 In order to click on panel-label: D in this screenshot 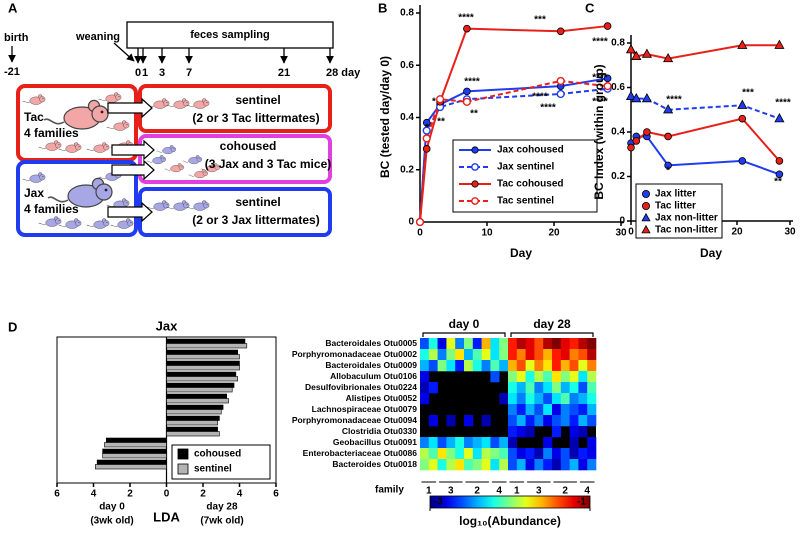, I will do `click(12, 326)`.